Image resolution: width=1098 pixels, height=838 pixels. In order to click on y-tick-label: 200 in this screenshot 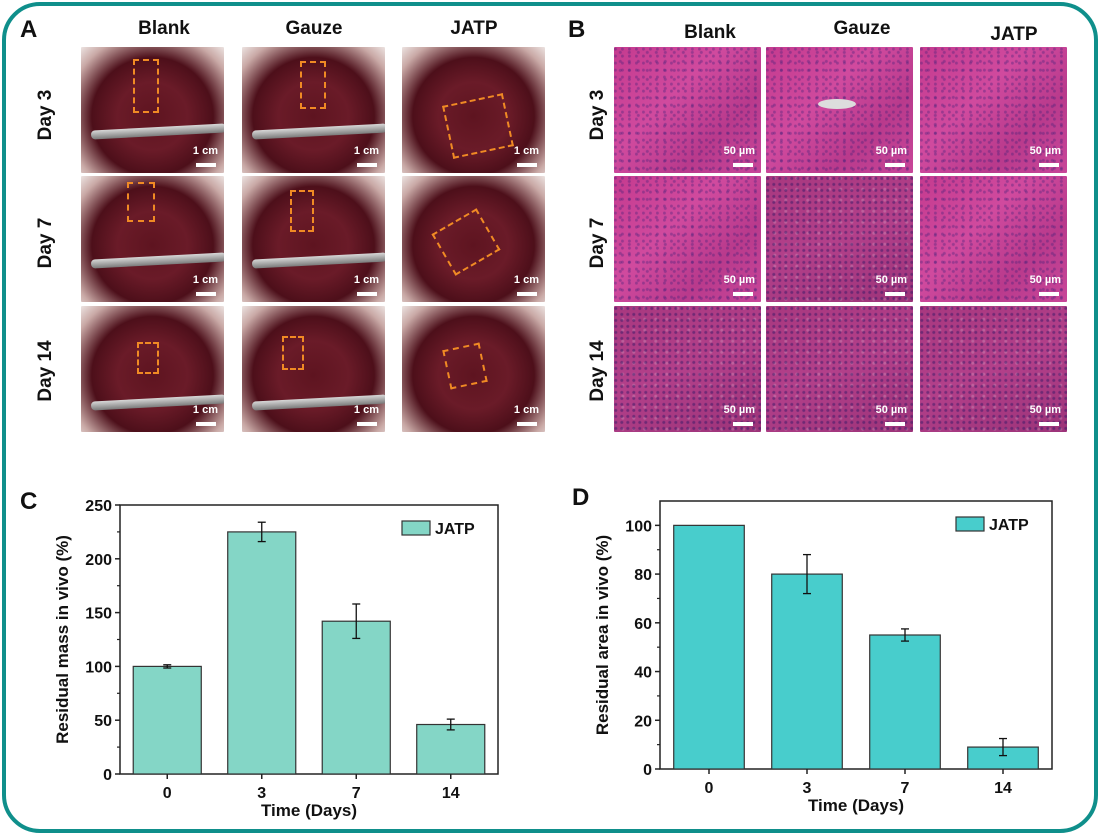, I will do `click(98, 560)`.